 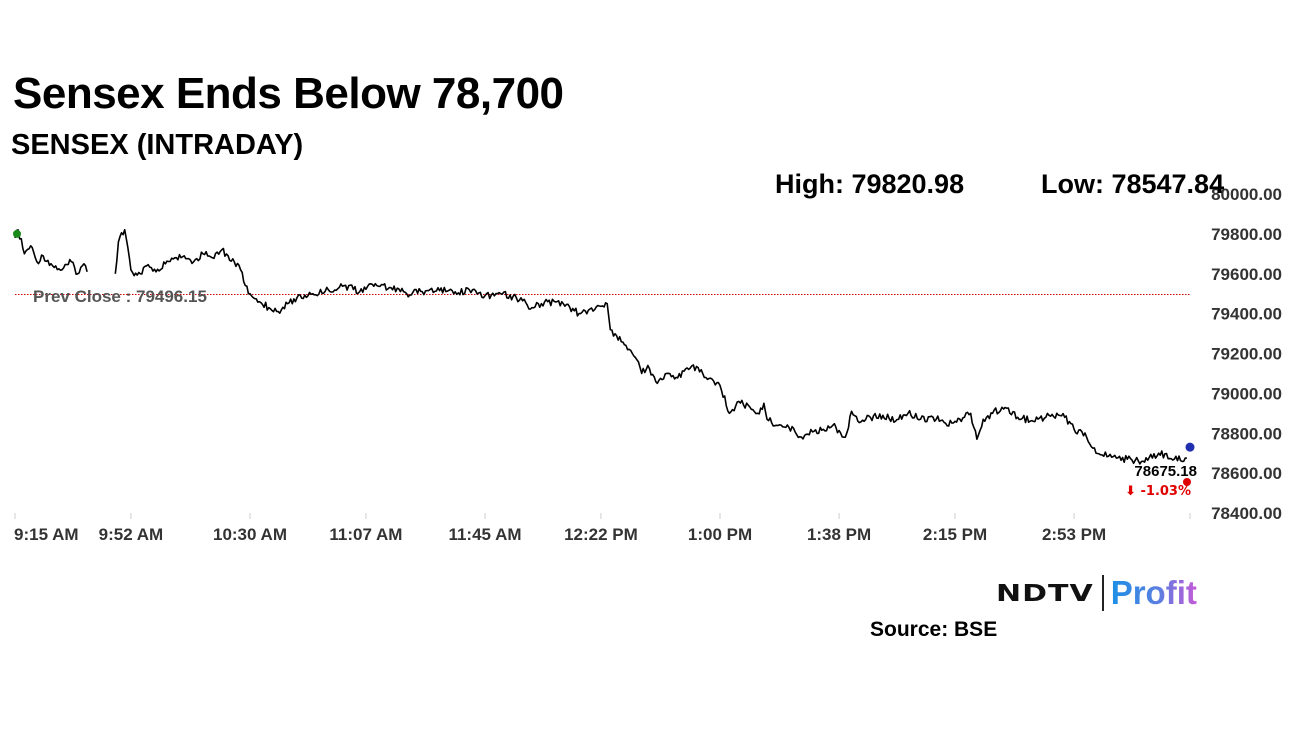 I want to click on open-point-marker, so click(x=17, y=233).